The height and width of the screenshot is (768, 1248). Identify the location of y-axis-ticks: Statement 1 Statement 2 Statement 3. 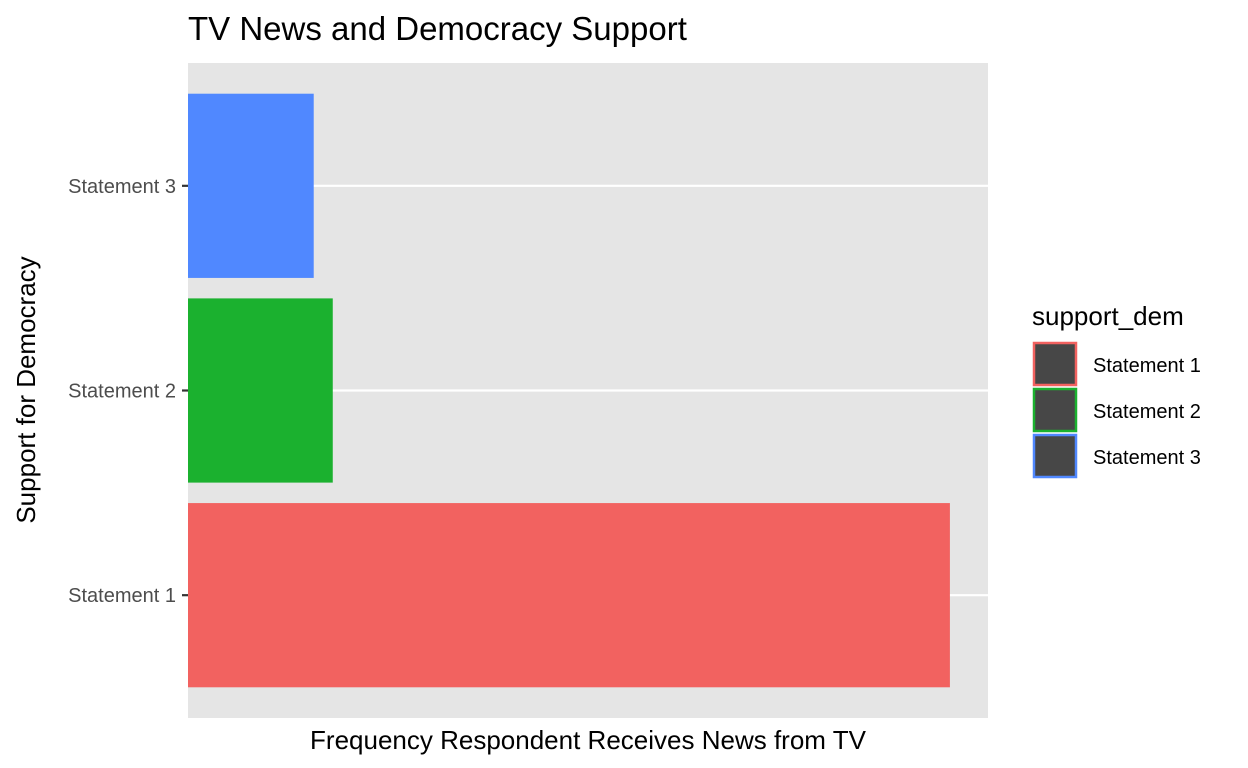
(128, 391).